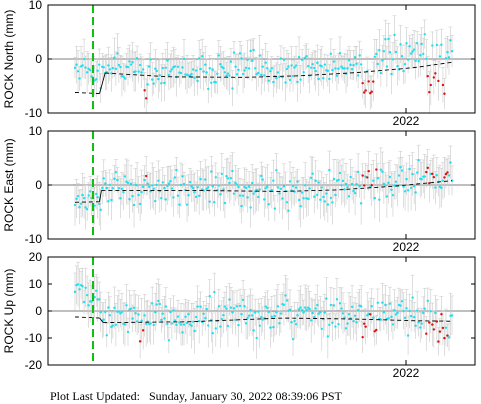 This screenshot has height=404, width=481. I want to click on y-axis-label: ROCK East (mm), so click(9, 184).